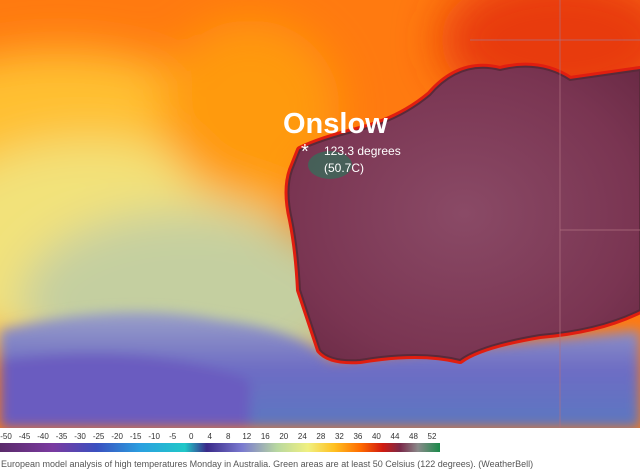 The width and height of the screenshot is (640, 473). What do you see at coordinates (191, 436) in the screenshot?
I see `legend-tick-label: 0` at bounding box center [191, 436].